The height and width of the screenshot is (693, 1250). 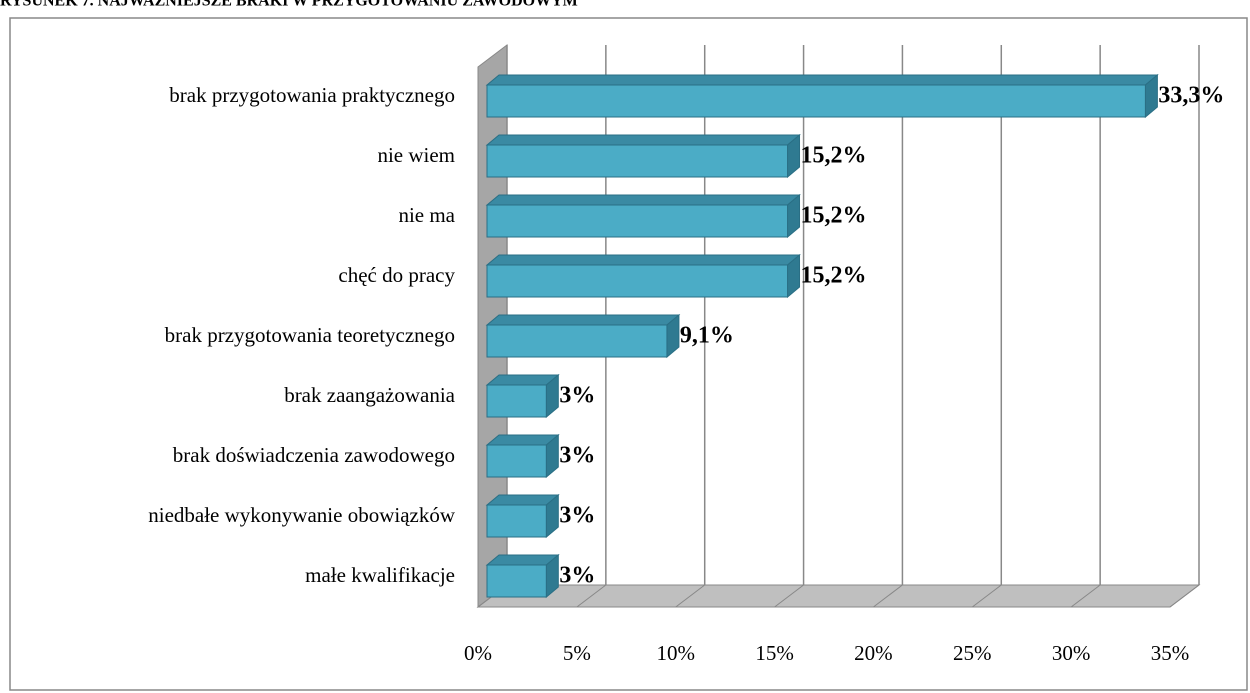 I want to click on category-label: nie wiem, so click(x=416, y=155).